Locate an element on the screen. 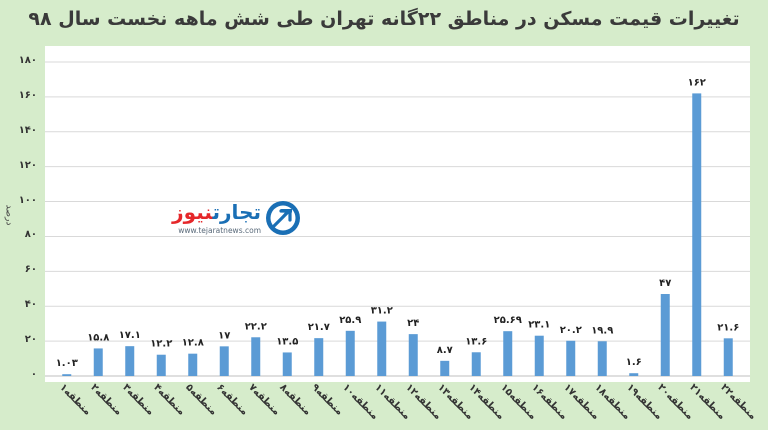 The width and height of the screenshot is (768, 430). data-label: ۱۵.۸ is located at coordinates (98, 337).